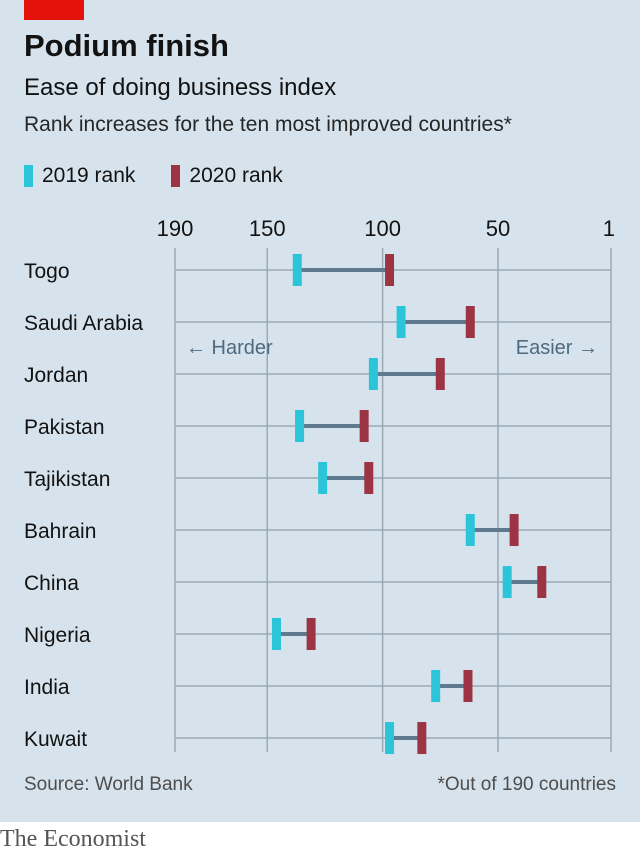 This screenshot has width=640, height=857. What do you see at coordinates (527, 784) in the screenshot?
I see `footnote: *Out of 190 countries` at bounding box center [527, 784].